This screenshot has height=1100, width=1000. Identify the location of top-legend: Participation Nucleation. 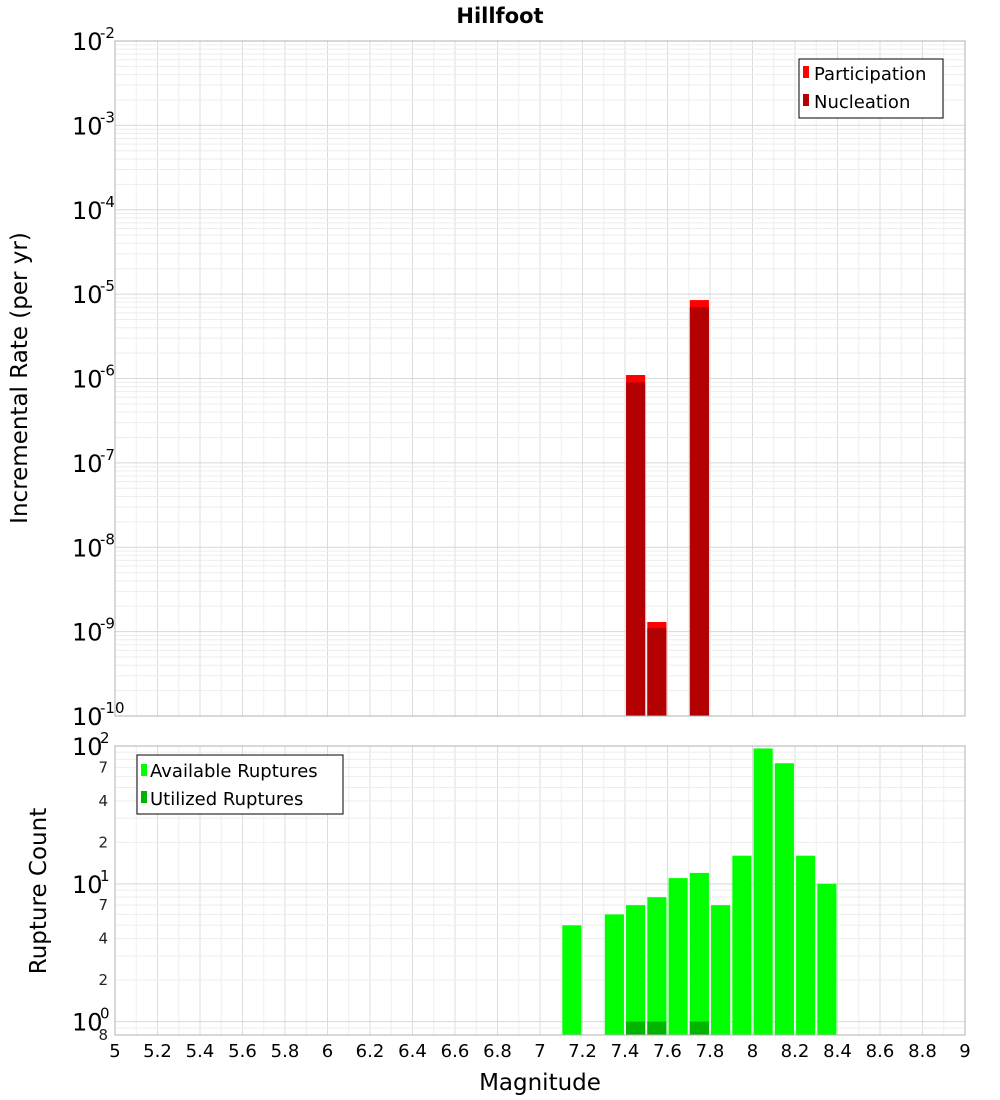
(871, 88).